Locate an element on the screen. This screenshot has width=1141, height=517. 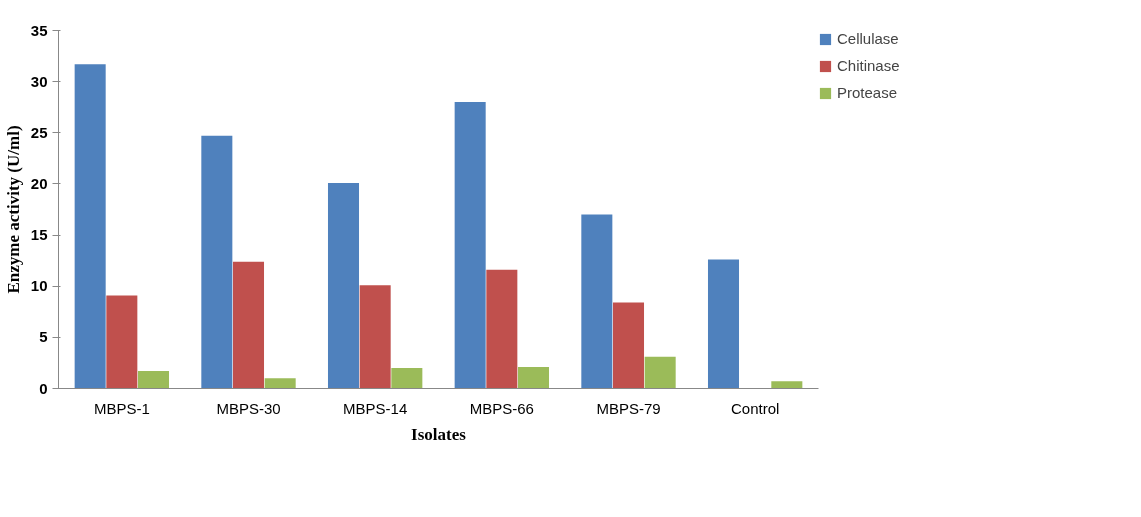
y-tick-label: 30 is located at coordinates (39, 81).